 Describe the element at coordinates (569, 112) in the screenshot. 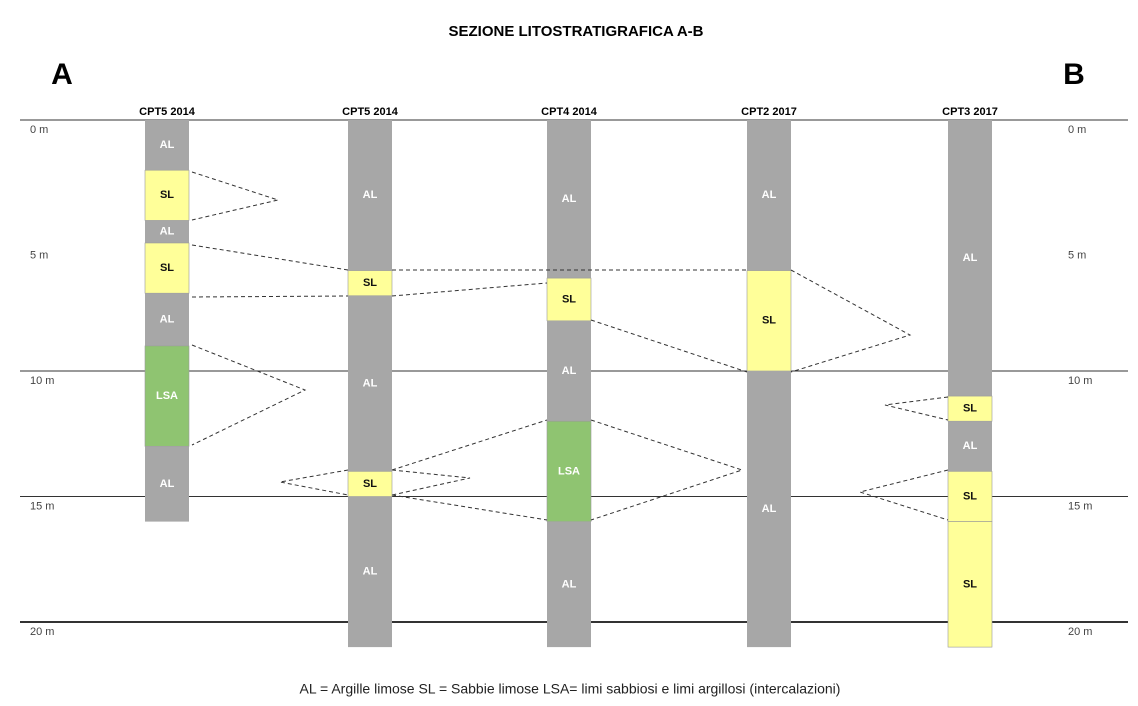

I see `column-title: CPT4 2014` at that location.